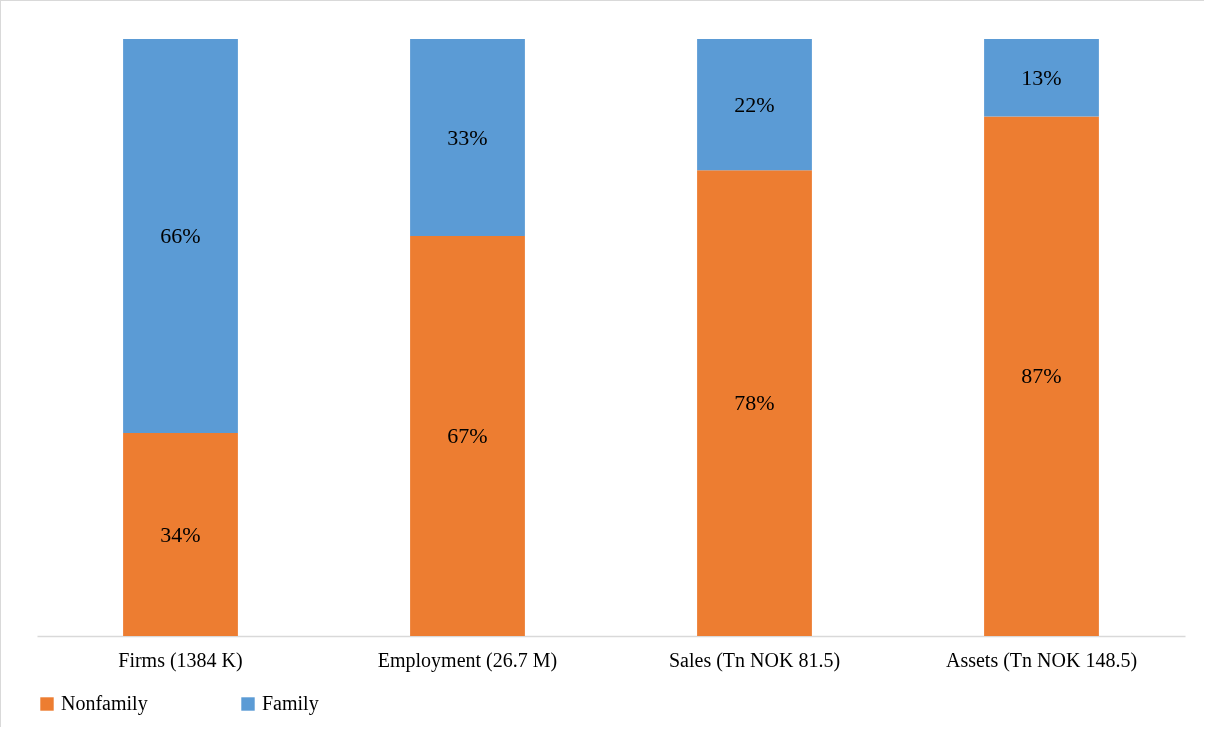 The width and height of the screenshot is (1206, 729). I want to click on data-label: 13%, so click(1041, 77).